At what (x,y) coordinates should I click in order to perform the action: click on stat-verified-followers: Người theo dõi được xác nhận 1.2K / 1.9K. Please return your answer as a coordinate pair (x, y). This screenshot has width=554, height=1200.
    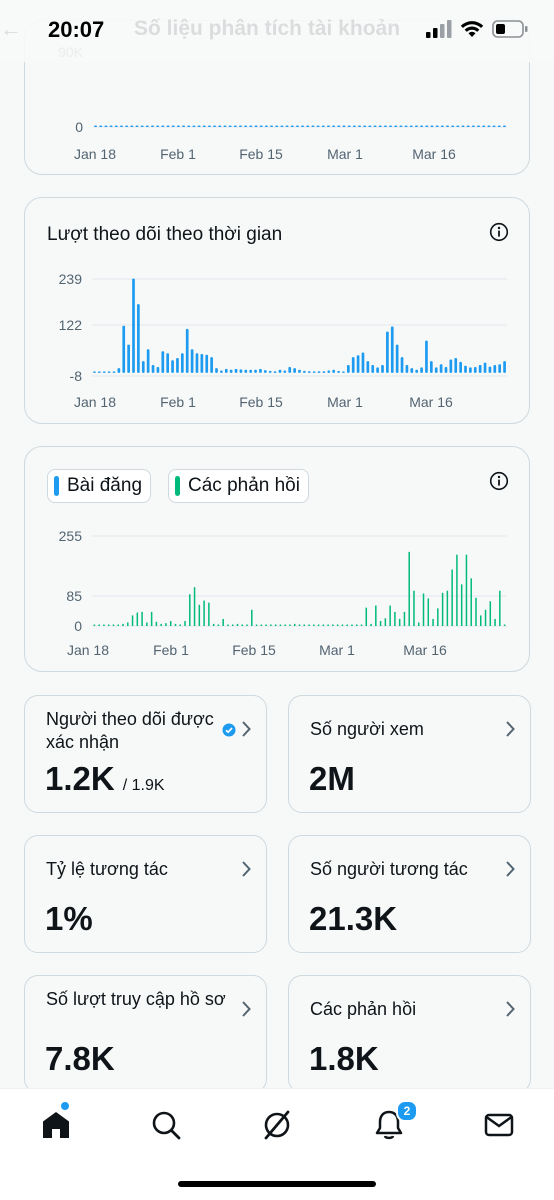
    Looking at the image, I should click on (145, 754).